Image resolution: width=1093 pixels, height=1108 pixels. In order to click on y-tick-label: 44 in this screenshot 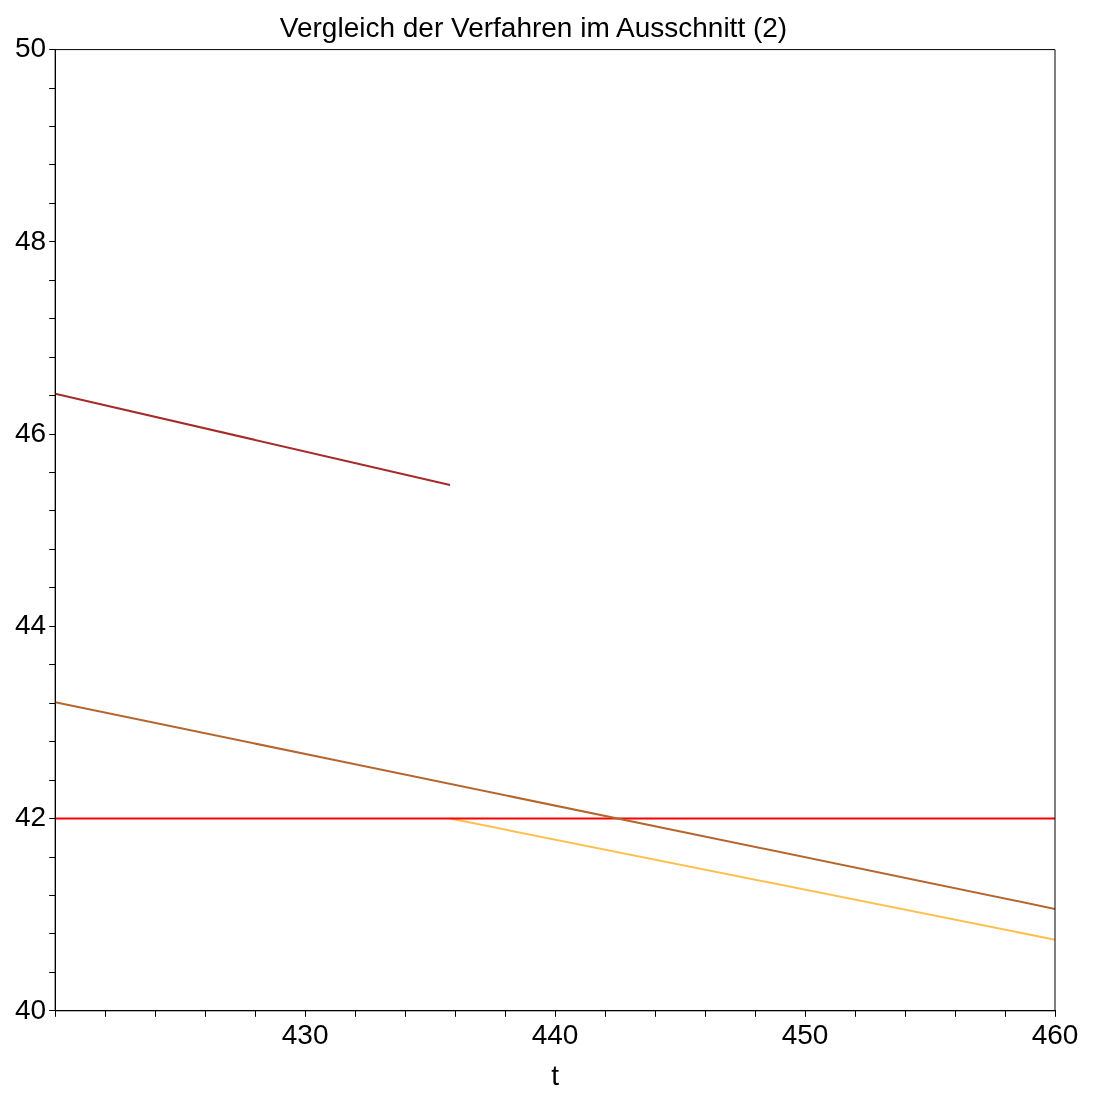, I will do `click(30, 625)`.